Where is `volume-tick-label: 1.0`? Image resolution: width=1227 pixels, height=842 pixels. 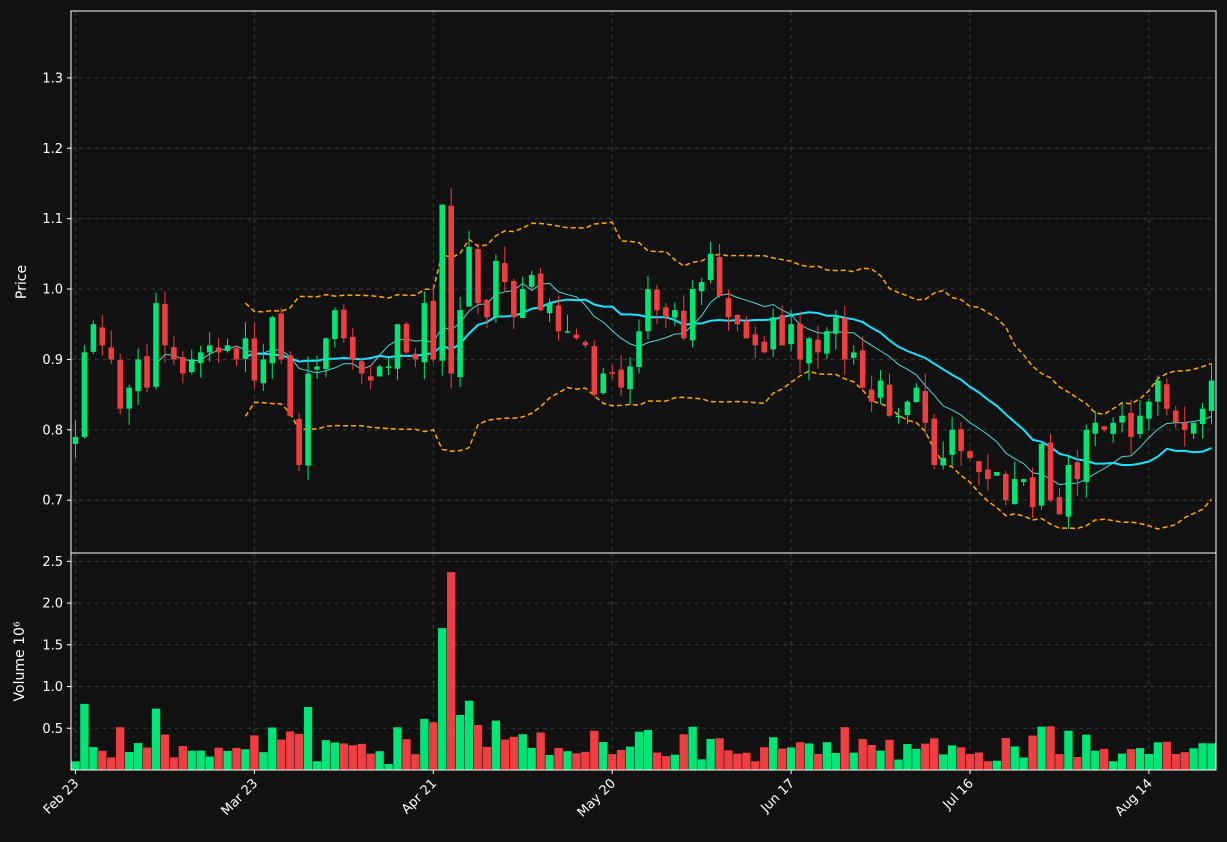
volume-tick-label: 1.0 is located at coordinates (52, 687).